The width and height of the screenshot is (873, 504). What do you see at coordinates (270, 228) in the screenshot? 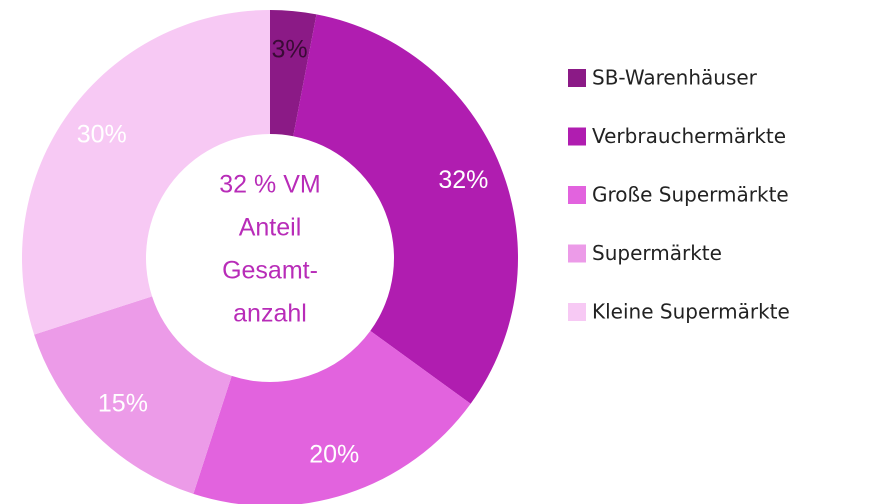
I see `center-text: Anteil` at bounding box center [270, 228].